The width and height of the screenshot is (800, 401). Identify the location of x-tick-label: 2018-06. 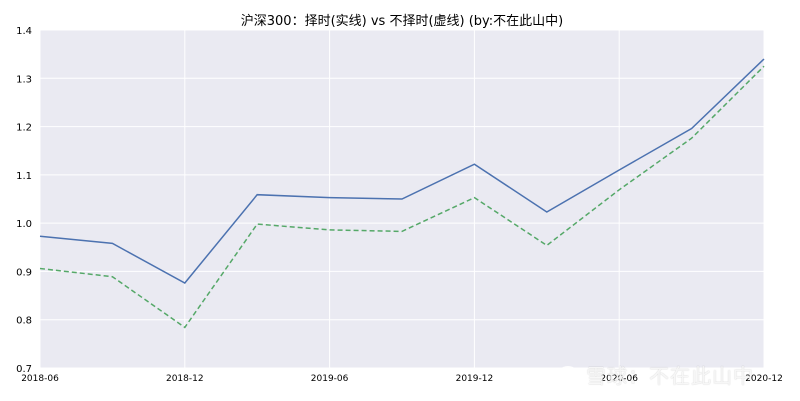
(40, 379).